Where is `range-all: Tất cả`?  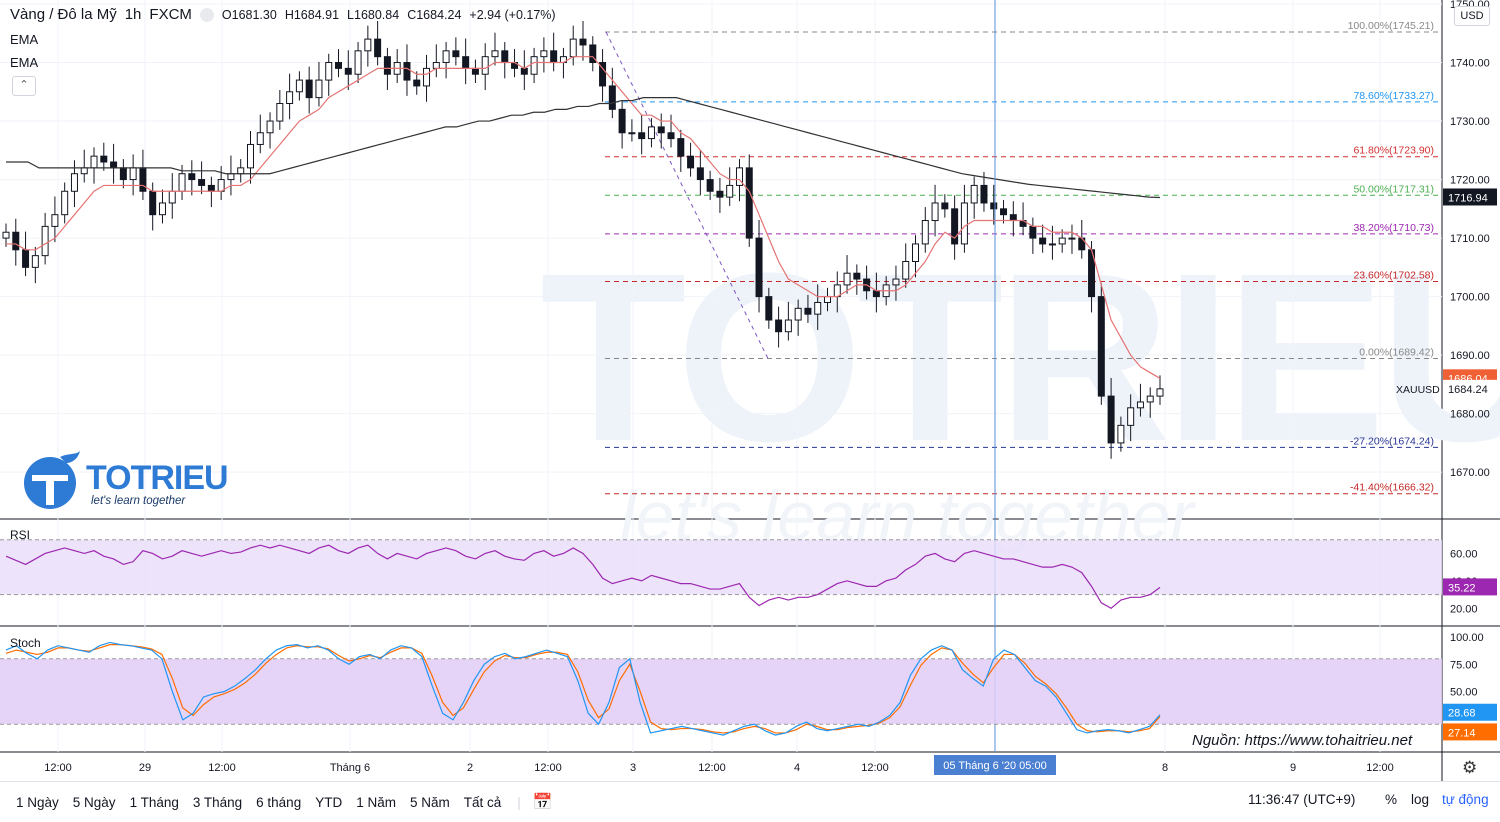 range-all: Tất cả is located at coordinates (482, 802).